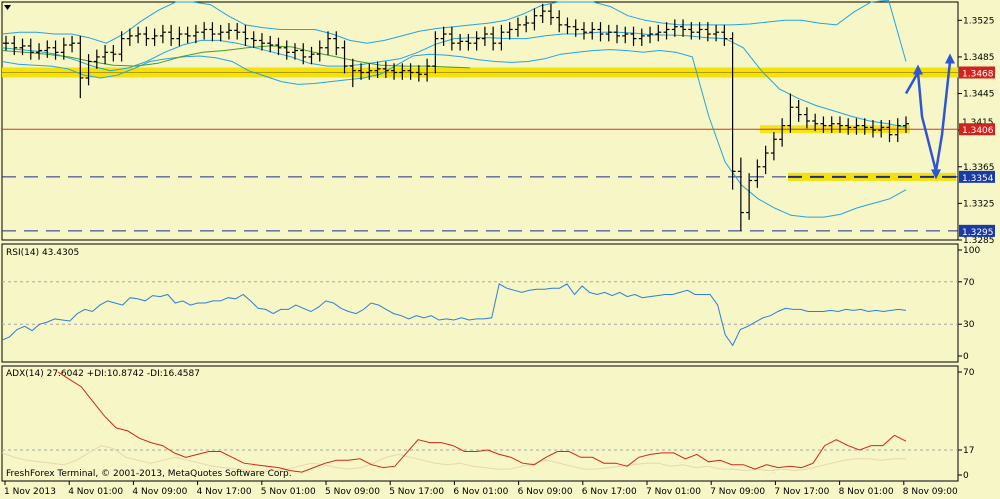 This screenshot has height=499, width=1000. I want to click on adx-title: ADX(14) 27.6042 +DI:10.8742 -DI:16.4587, so click(103, 374).